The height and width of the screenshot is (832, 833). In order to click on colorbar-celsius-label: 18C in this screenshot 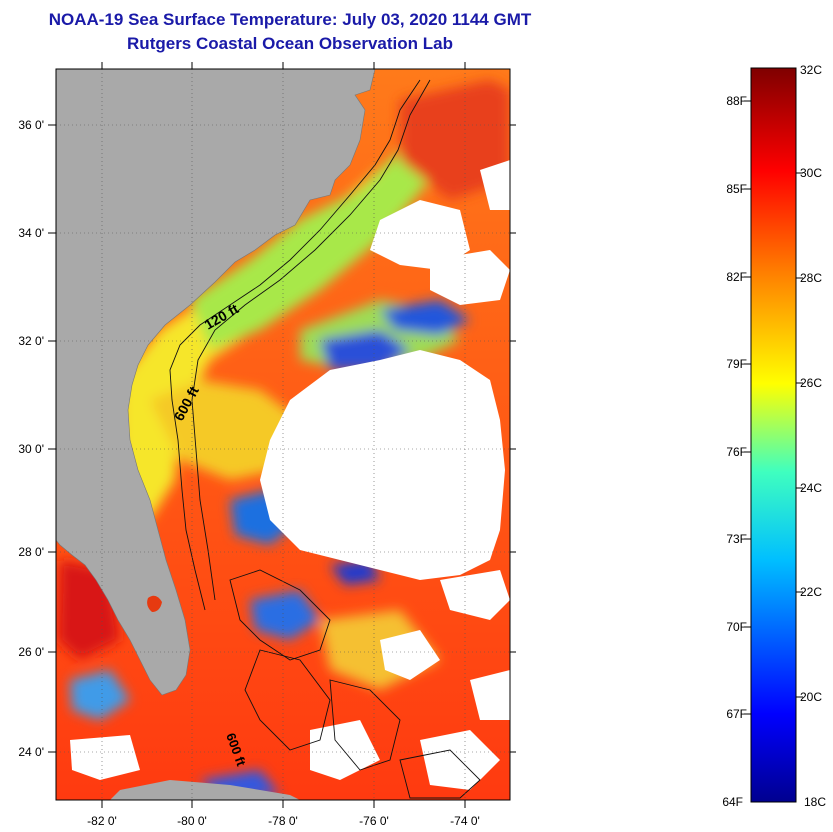, I will do `click(815, 802)`.